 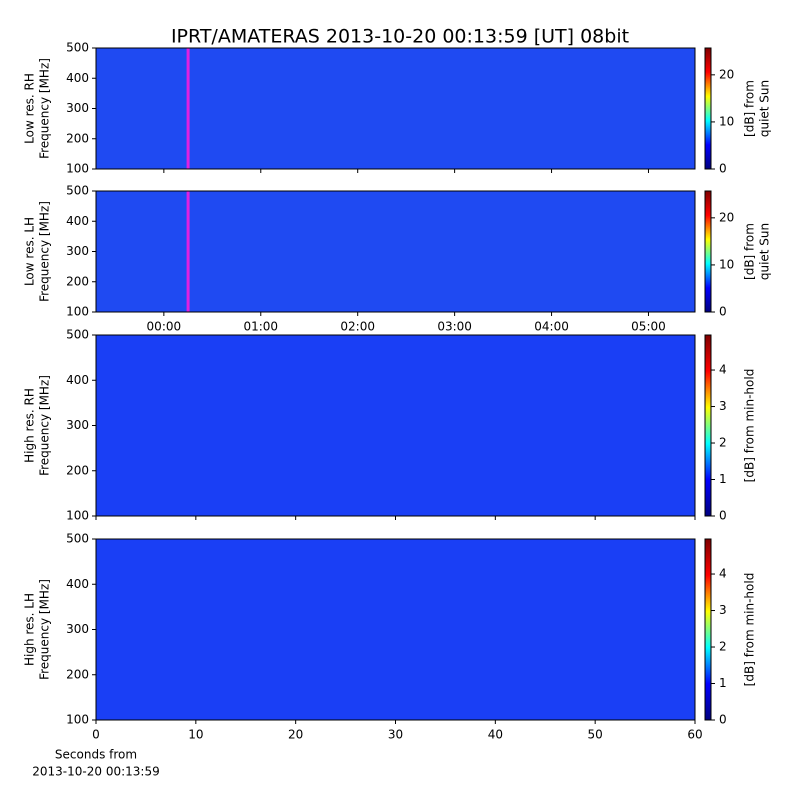 What do you see at coordinates (454, 327) in the screenshot?
I see `x-tick-label: 03:00` at bounding box center [454, 327].